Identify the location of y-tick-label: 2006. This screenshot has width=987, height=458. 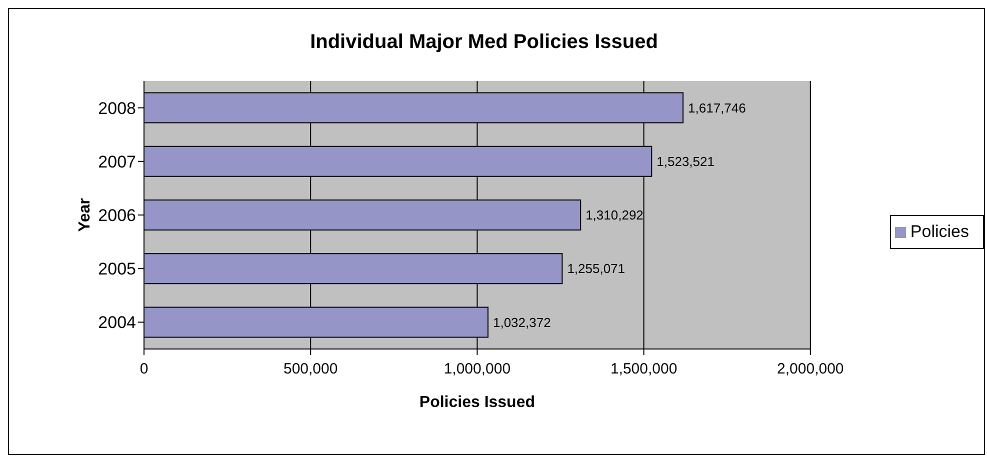
(117, 216).